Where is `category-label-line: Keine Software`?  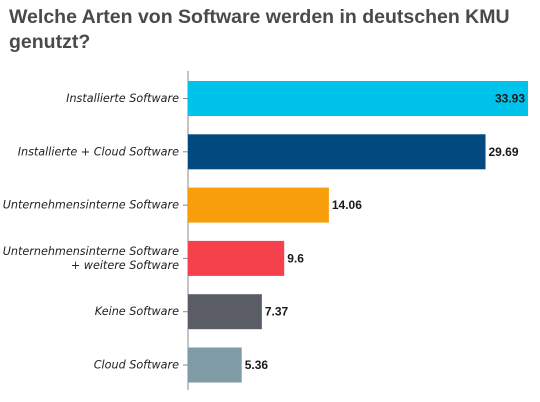 category-label-line: Keine Software is located at coordinates (137, 311).